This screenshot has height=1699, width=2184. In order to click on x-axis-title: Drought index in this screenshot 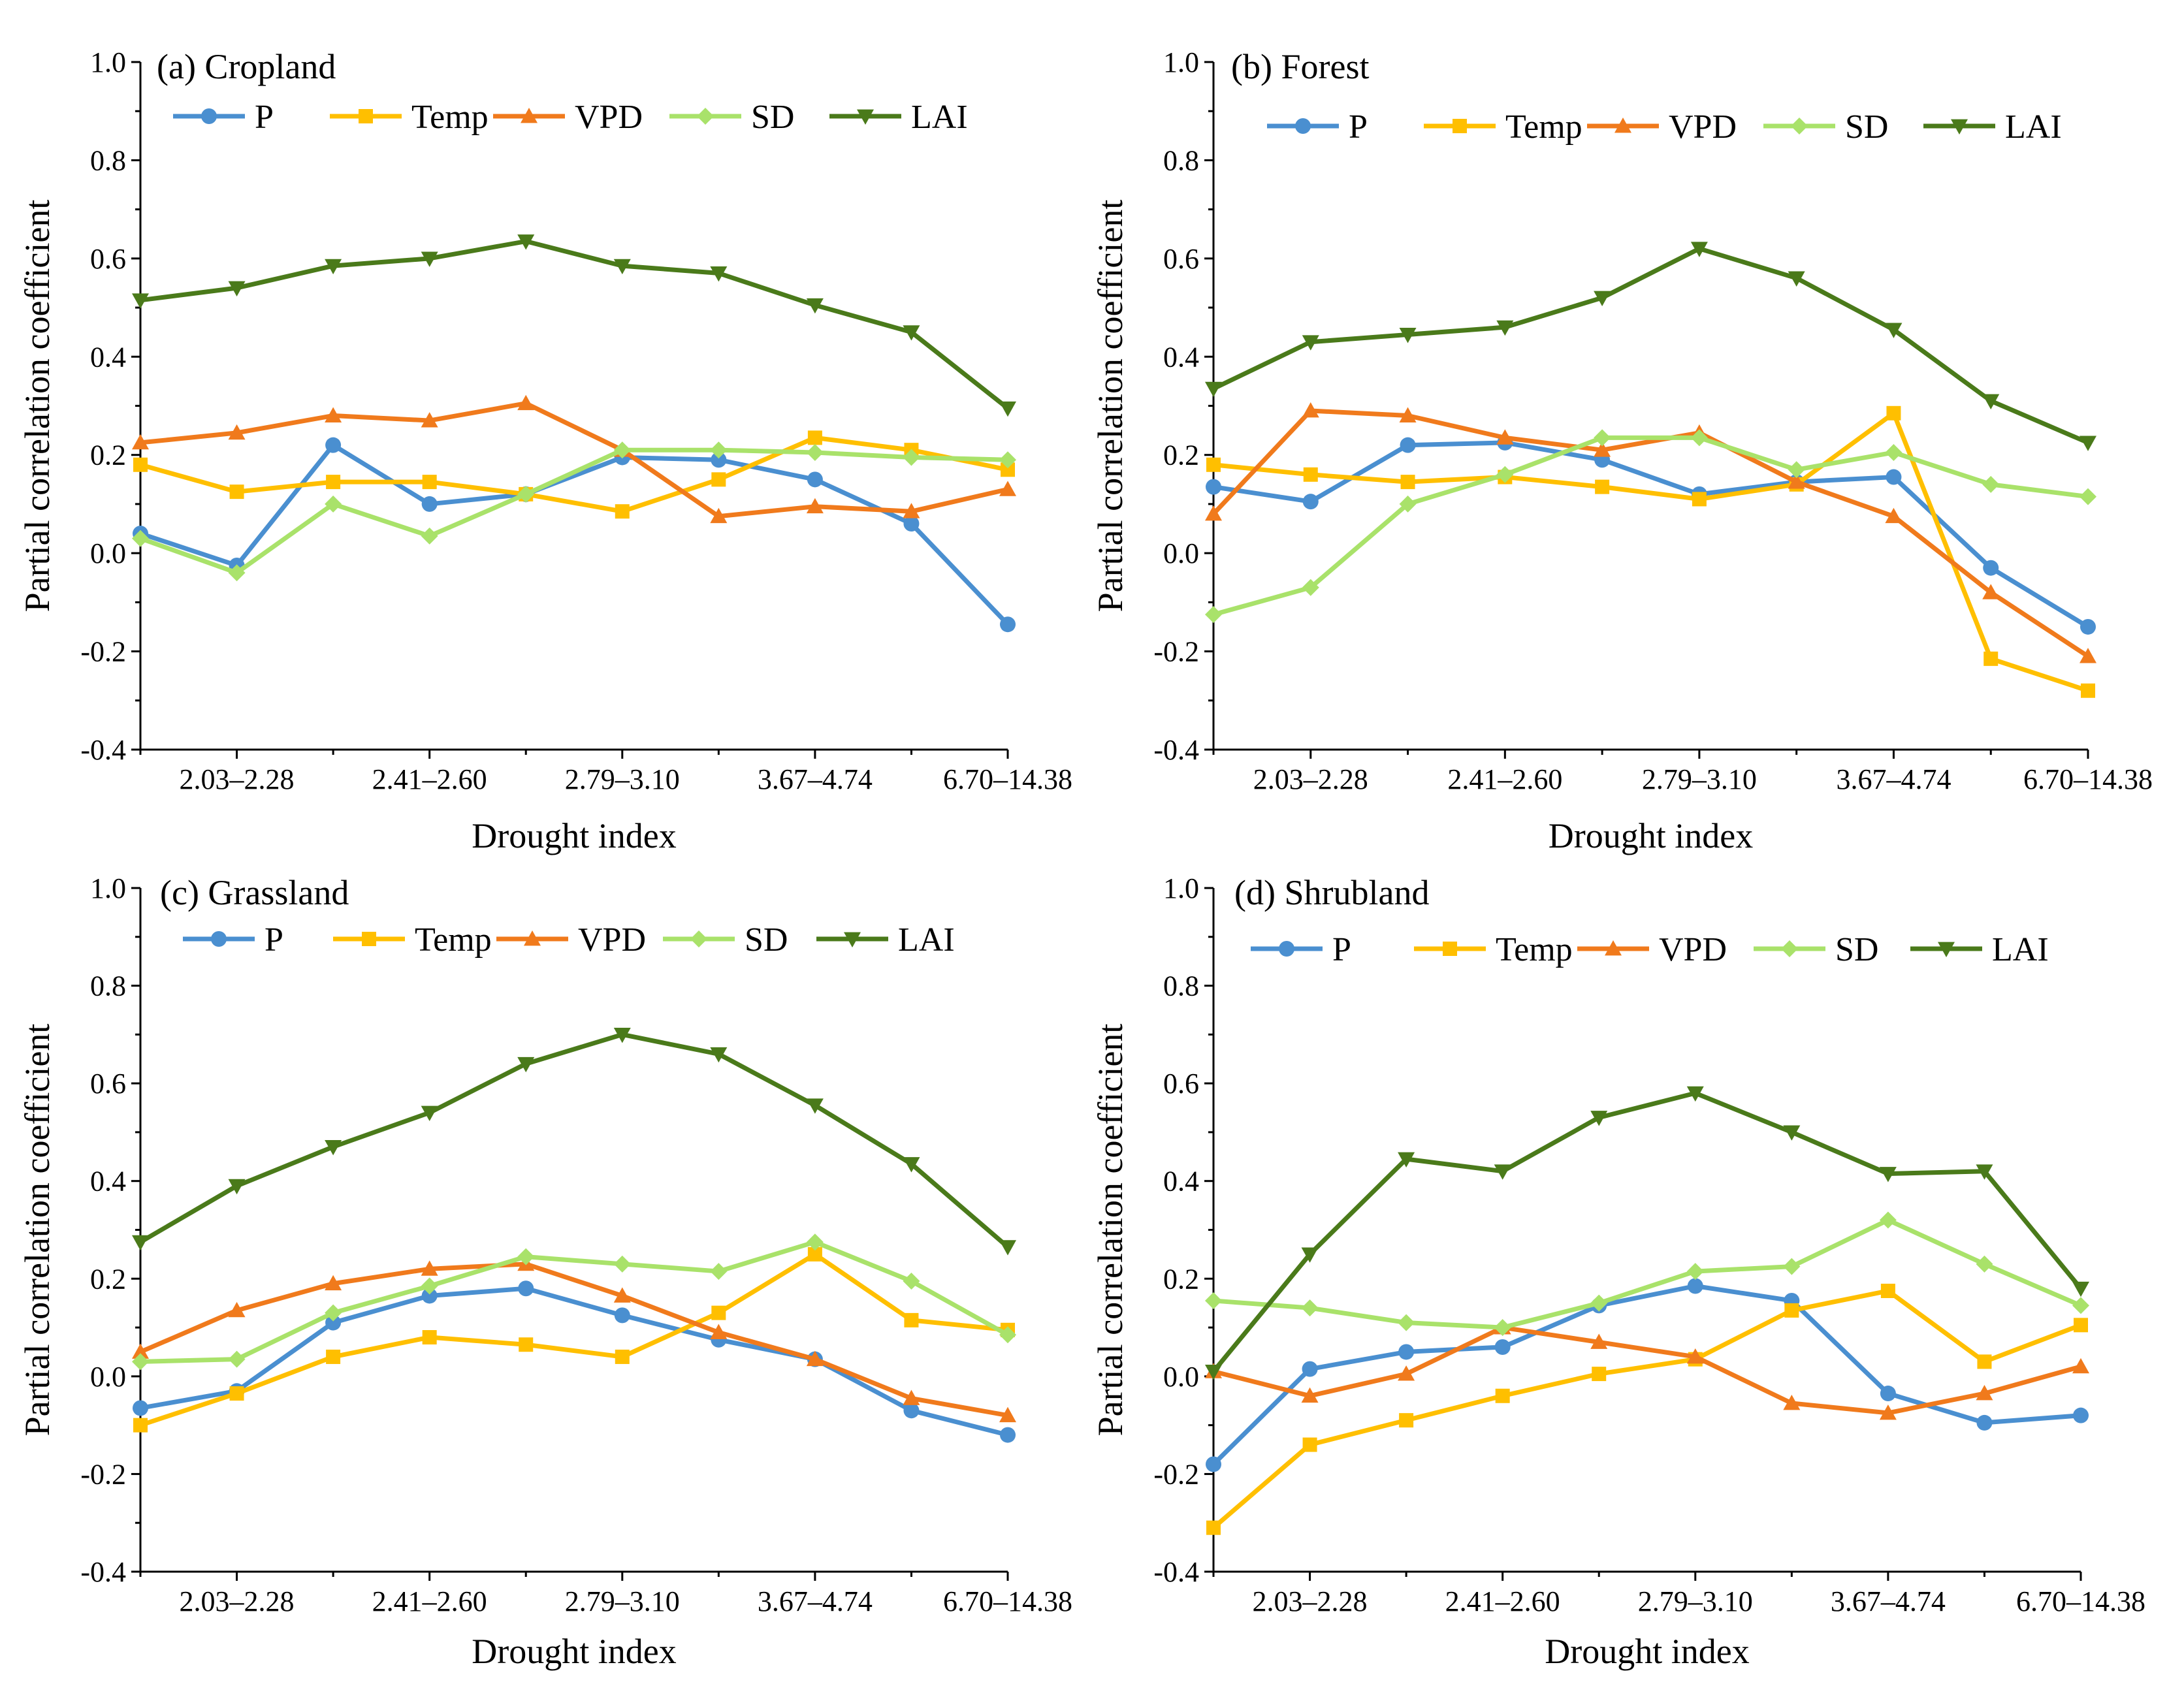, I will do `click(1647, 1651)`.